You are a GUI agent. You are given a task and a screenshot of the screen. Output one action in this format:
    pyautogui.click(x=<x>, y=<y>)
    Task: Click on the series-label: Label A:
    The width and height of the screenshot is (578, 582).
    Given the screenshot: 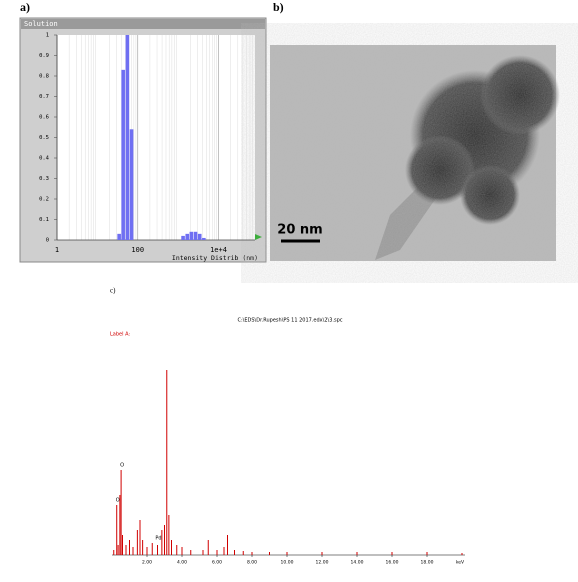 What is the action you would take?
    pyautogui.click(x=120, y=335)
    